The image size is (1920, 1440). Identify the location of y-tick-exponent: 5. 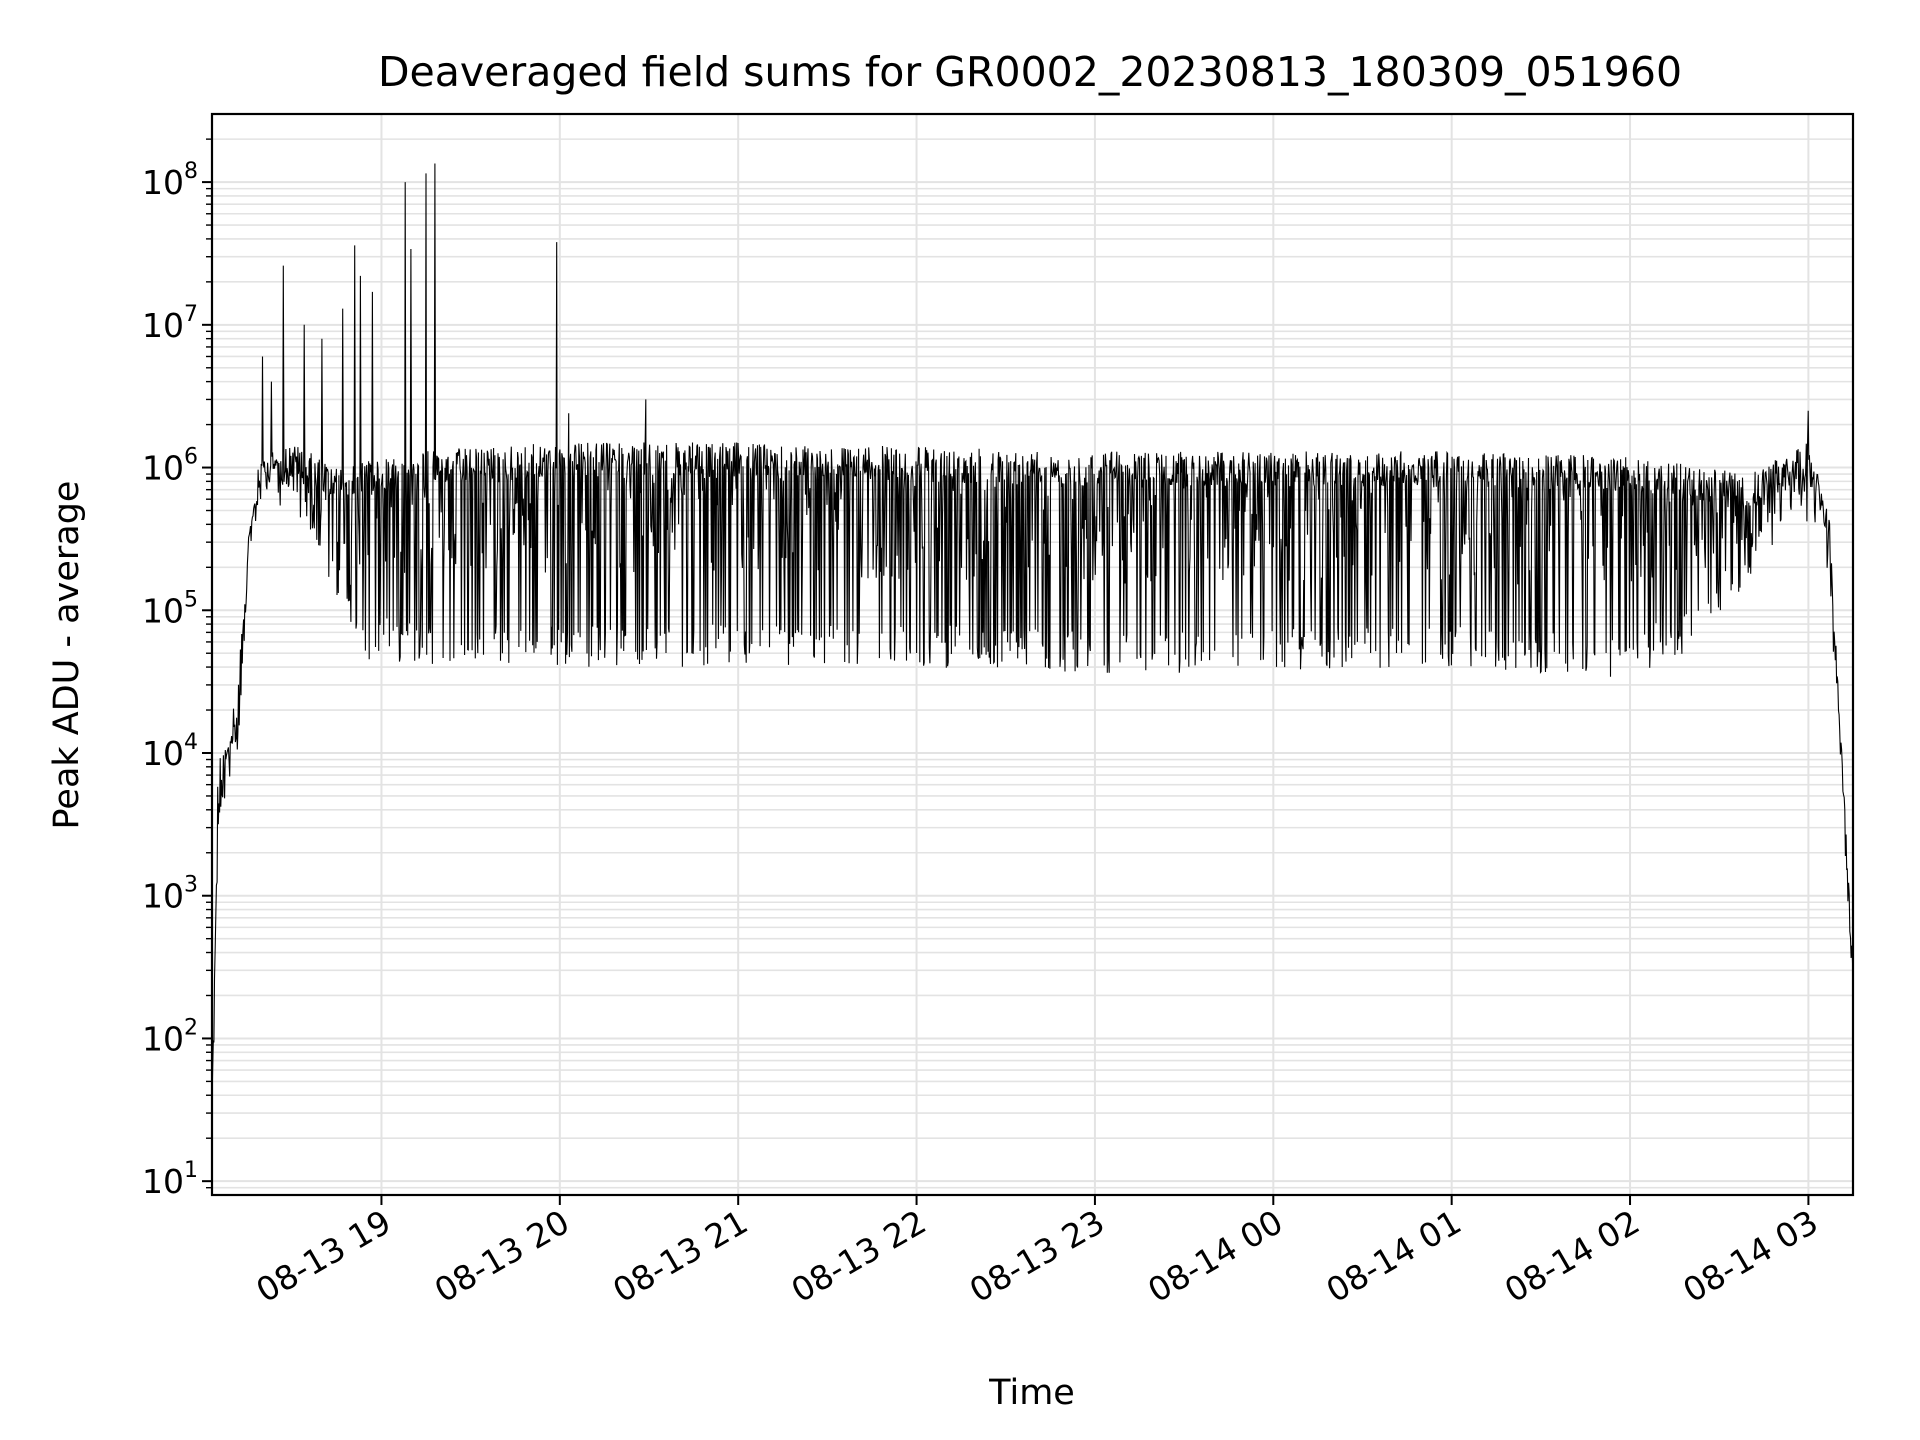
(191, 599).